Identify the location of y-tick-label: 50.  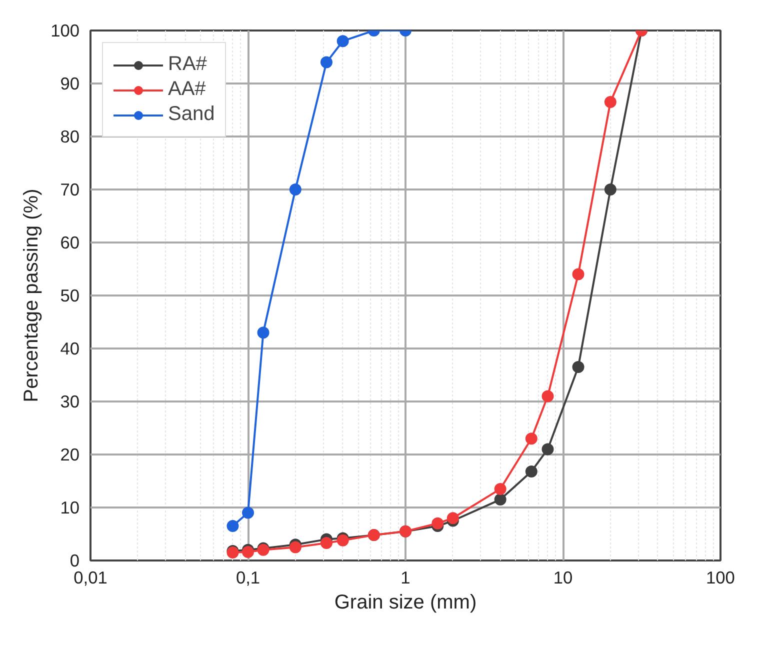
(70, 296).